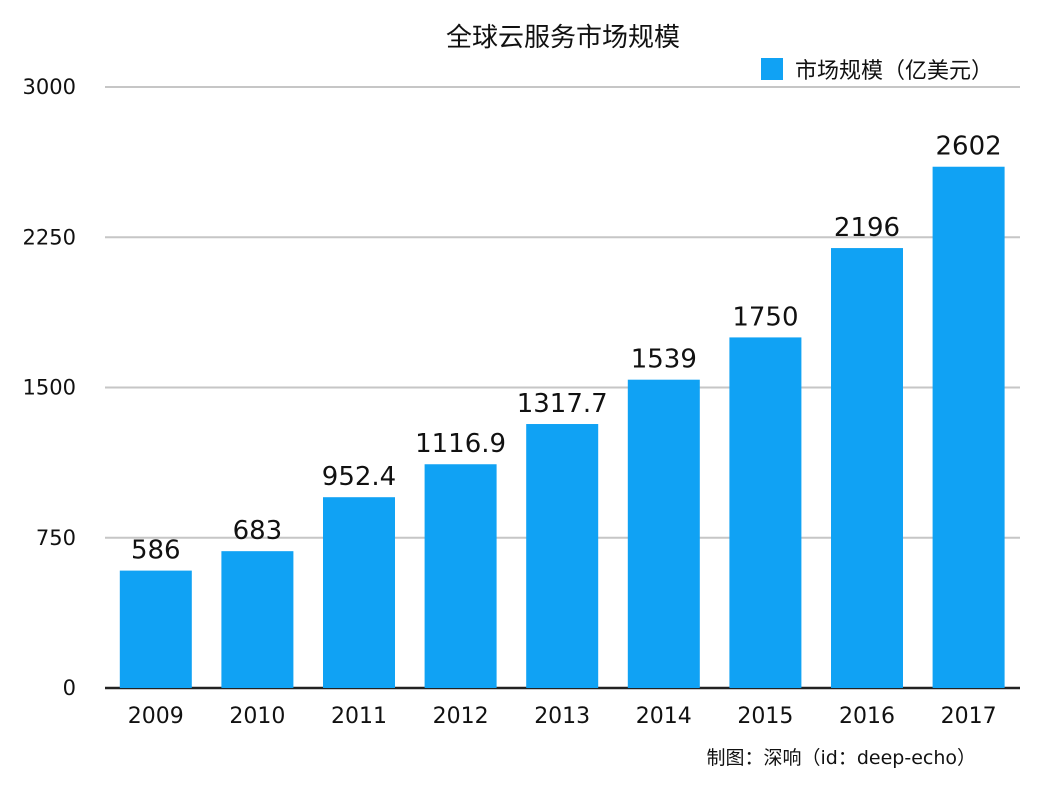 Image resolution: width=1058 pixels, height=786 pixels. What do you see at coordinates (842, 758) in the screenshot?
I see `credit-text: 制图：深响（id：deep-echo）` at bounding box center [842, 758].